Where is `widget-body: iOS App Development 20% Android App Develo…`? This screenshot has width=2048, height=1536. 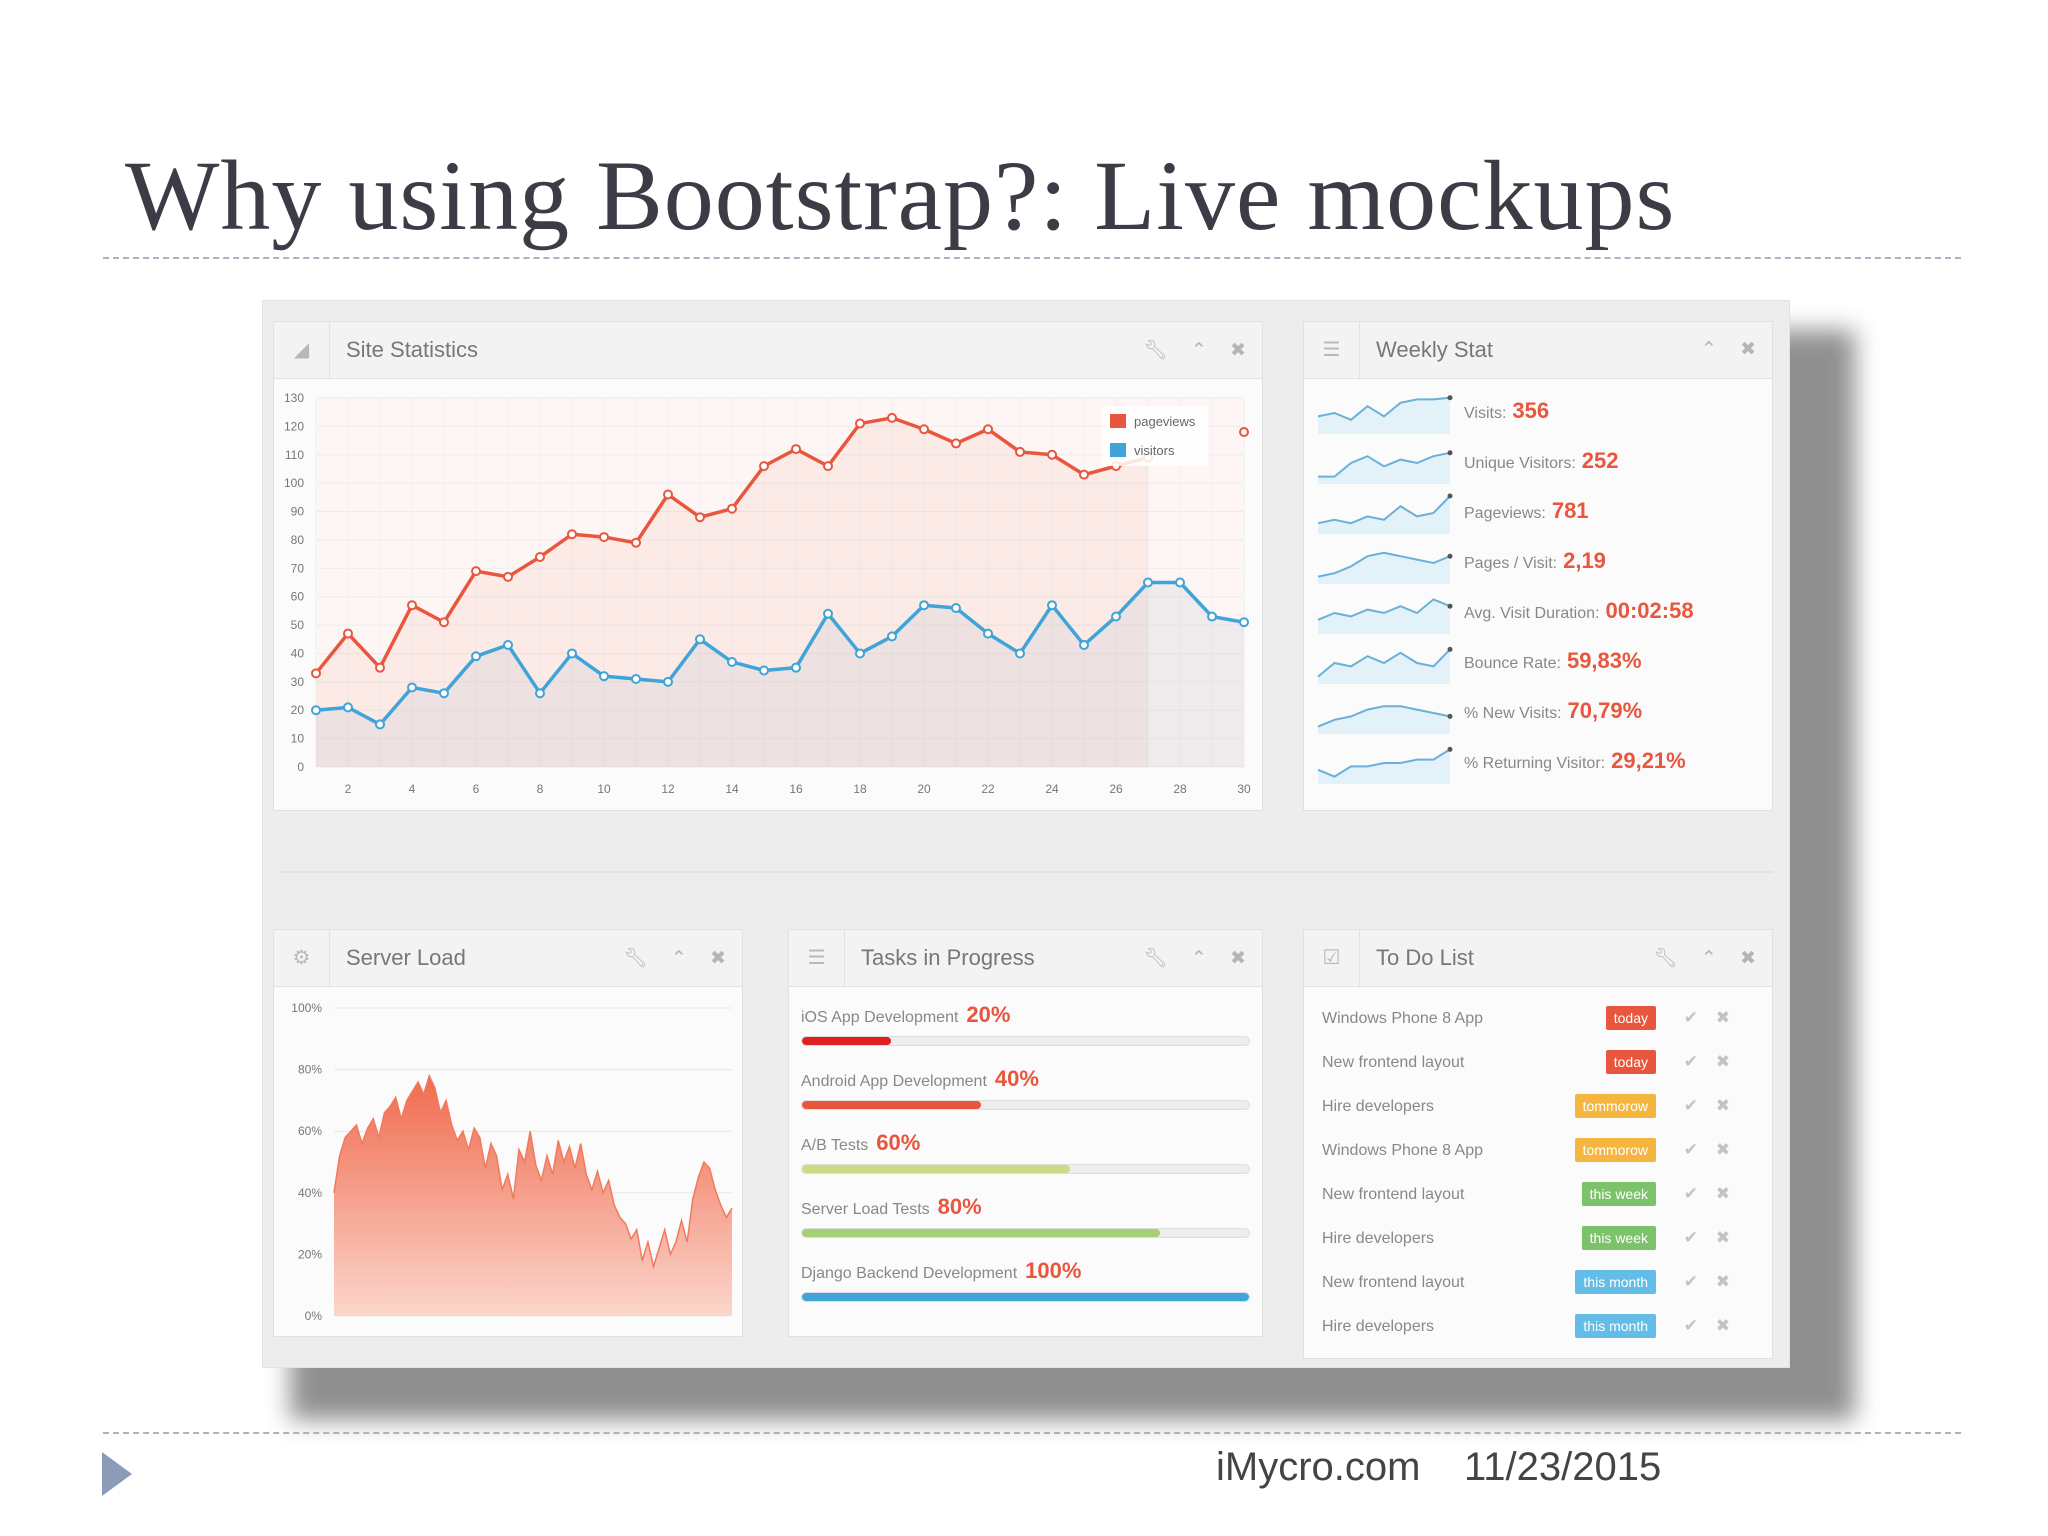 widget-body: iOS App Development 20% Android App Develo… is located at coordinates (1025, 1162).